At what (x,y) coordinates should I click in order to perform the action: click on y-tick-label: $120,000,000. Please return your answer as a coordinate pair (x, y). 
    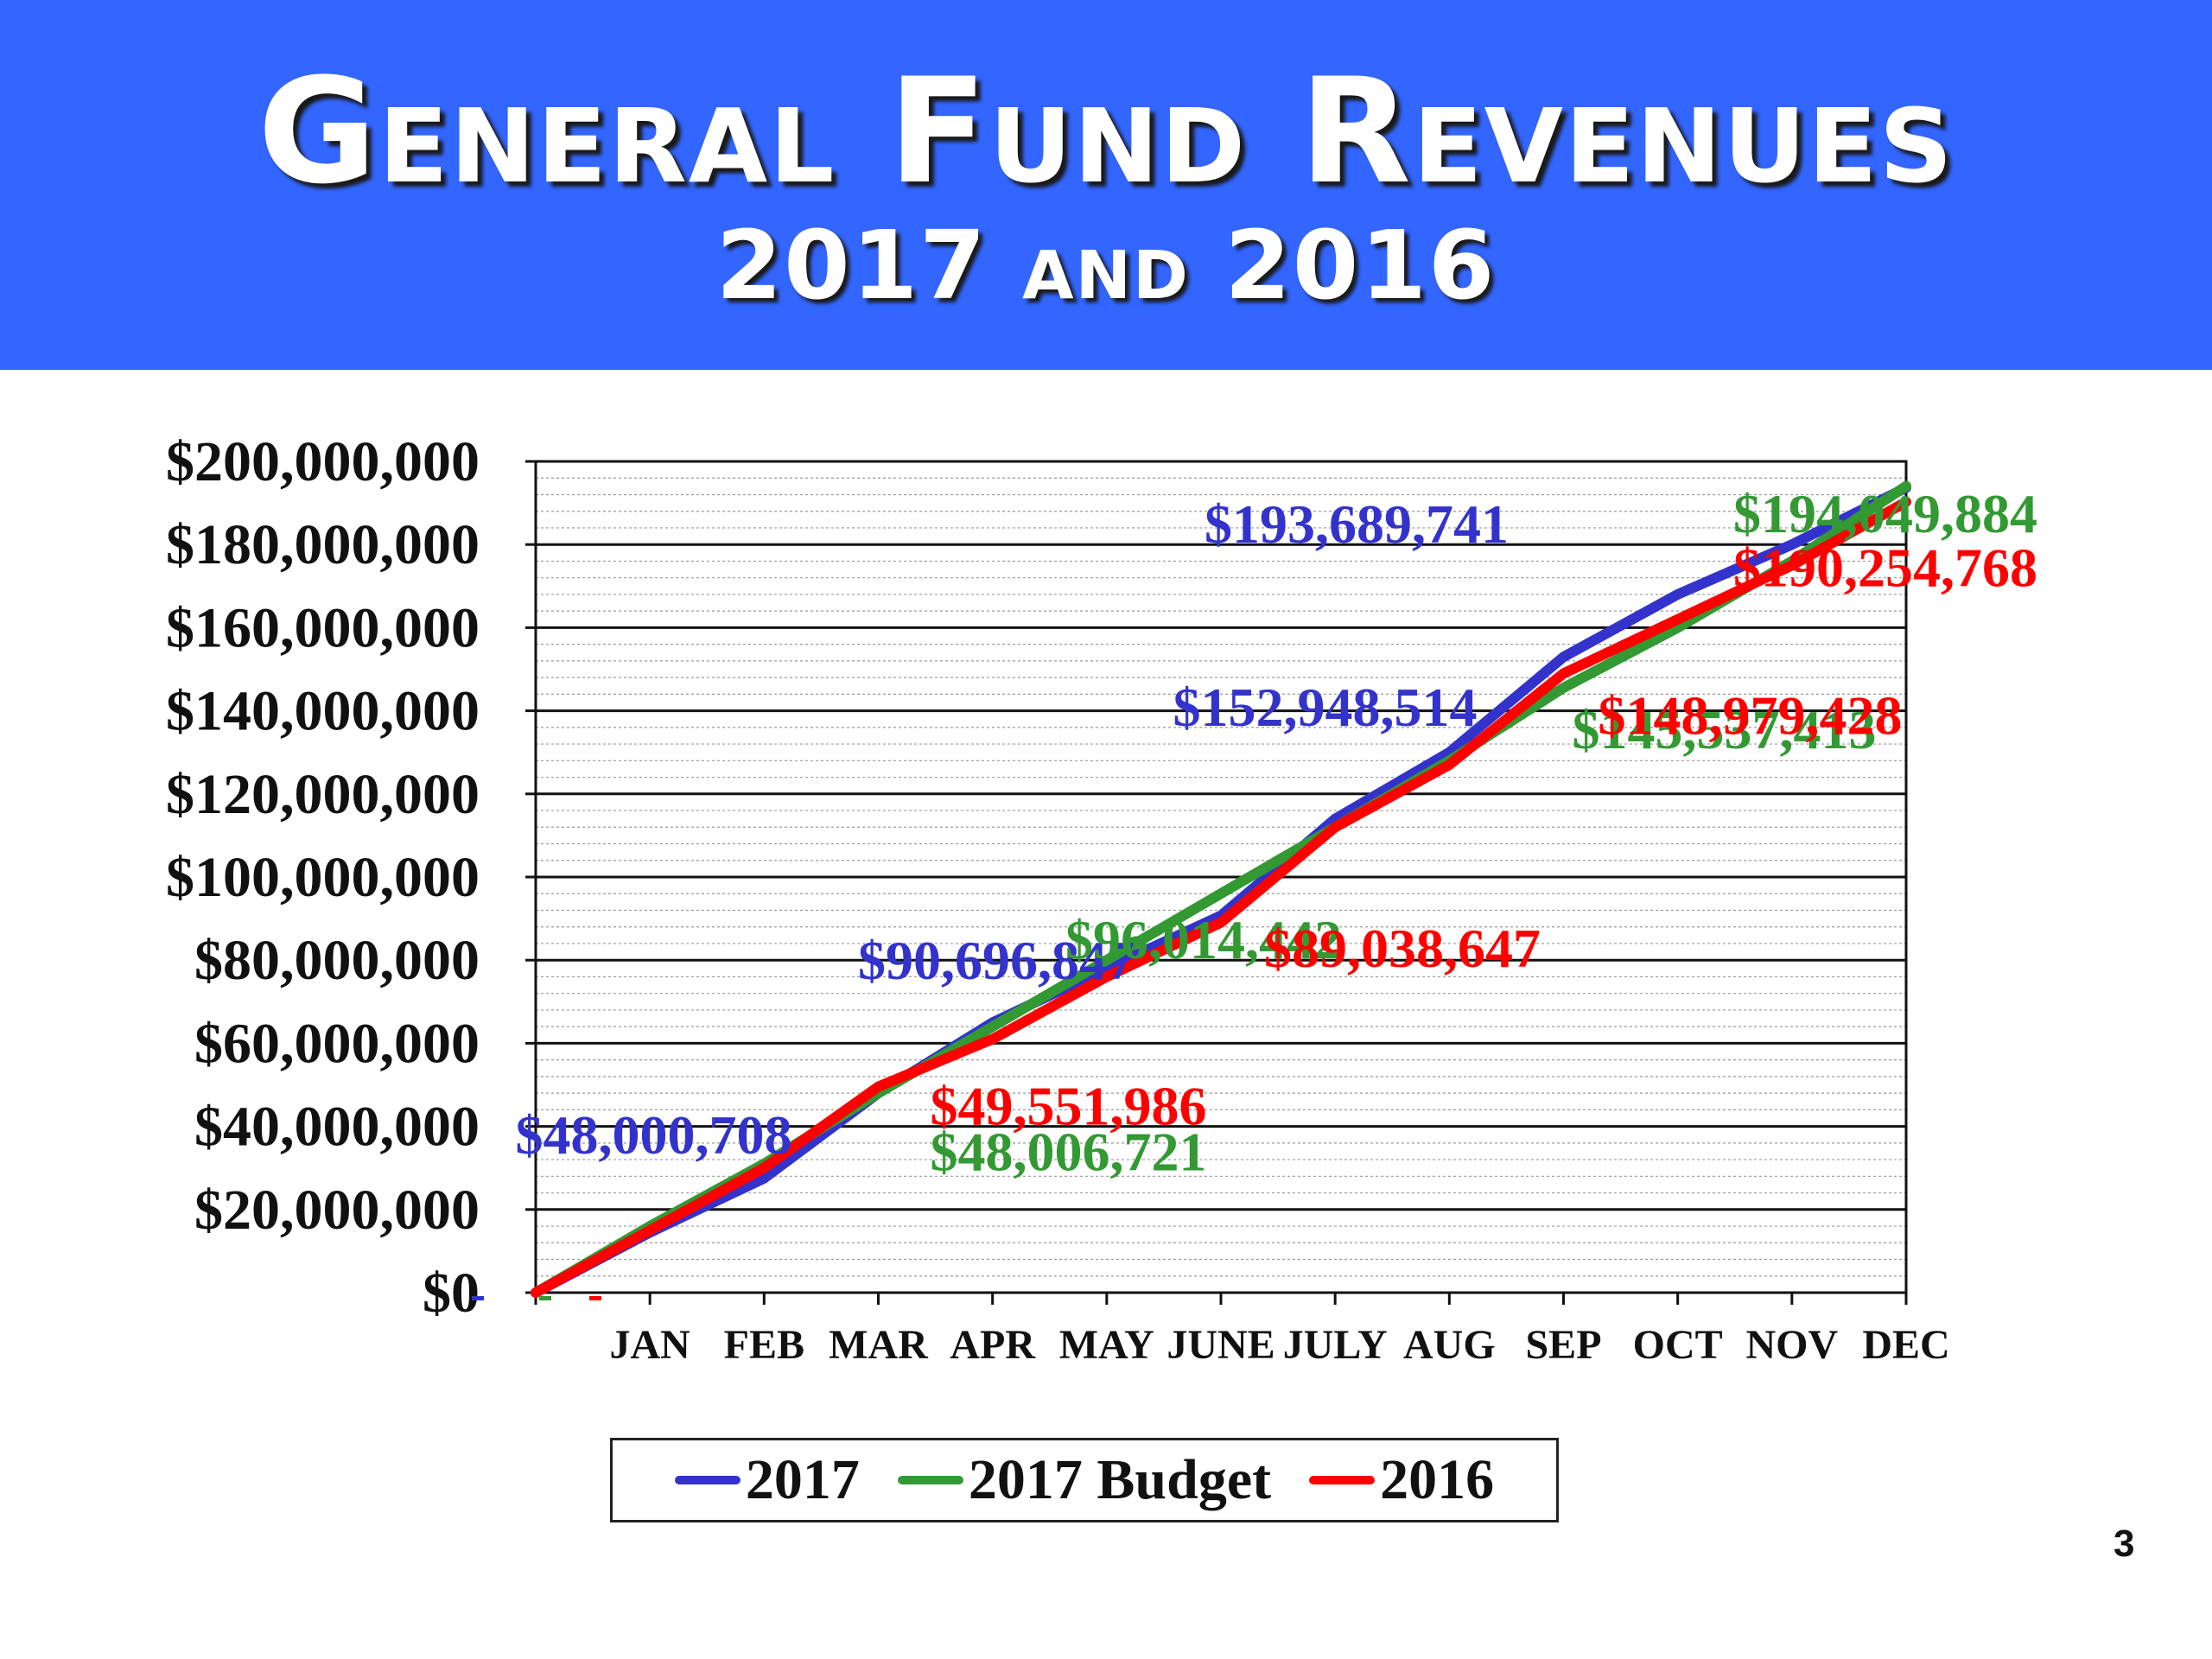
    Looking at the image, I should click on (323, 794).